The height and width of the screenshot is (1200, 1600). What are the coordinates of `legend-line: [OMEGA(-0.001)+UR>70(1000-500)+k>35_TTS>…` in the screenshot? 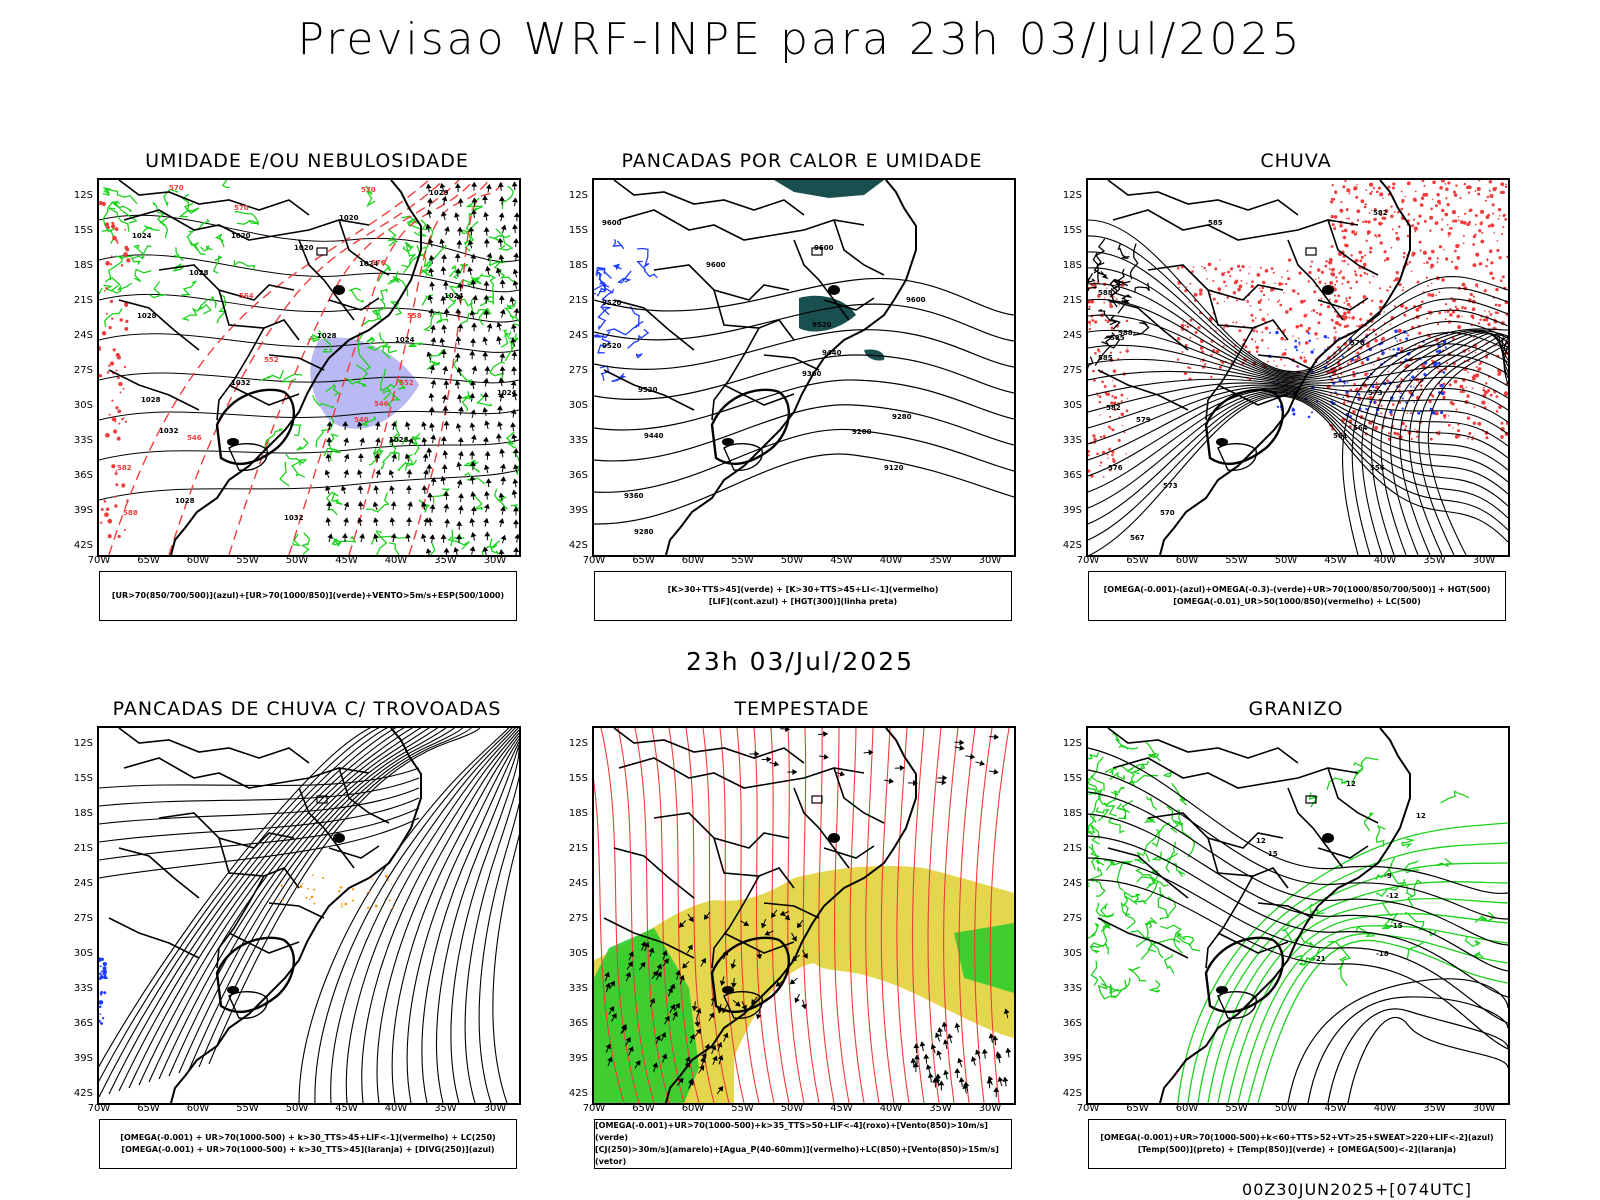 It's located at (791, 1131).